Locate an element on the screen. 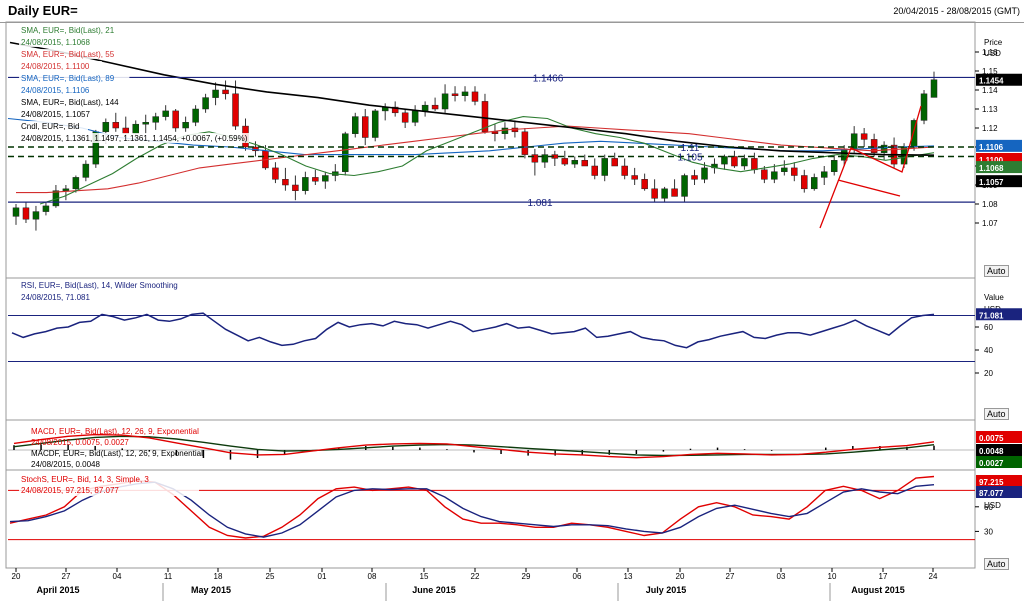 The height and width of the screenshot is (608, 1024). price-tick-label: 1.16 is located at coordinates (990, 52).